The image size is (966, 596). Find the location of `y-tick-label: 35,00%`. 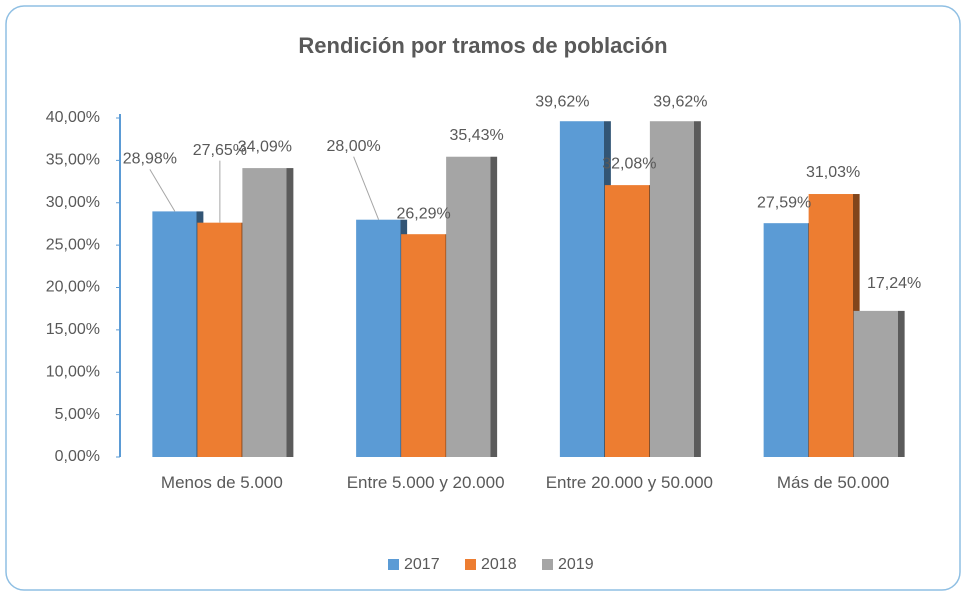

y-tick-label: 35,00% is located at coordinates (73, 160).